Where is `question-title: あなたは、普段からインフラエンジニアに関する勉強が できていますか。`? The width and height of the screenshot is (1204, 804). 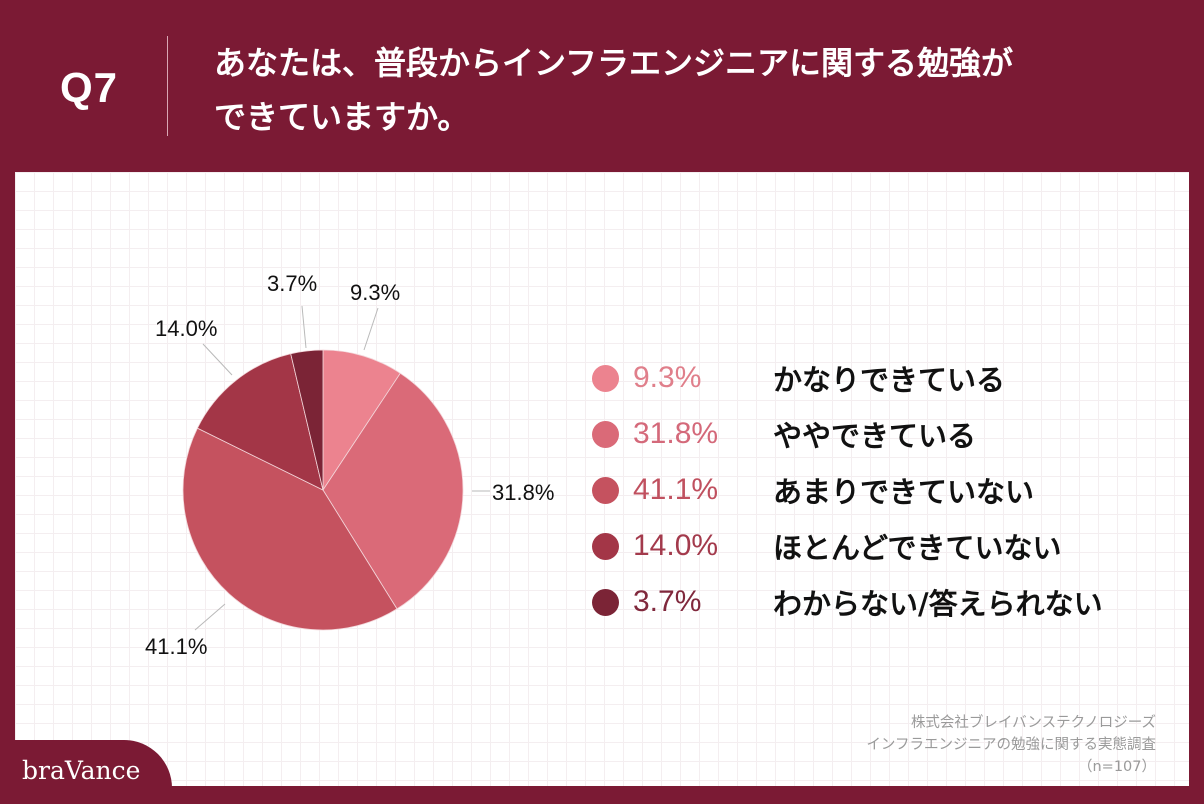 question-title: あなたは、普段からインフラエンジニアに関する勉強が できていますか。 is located at coordinates (694, 90).